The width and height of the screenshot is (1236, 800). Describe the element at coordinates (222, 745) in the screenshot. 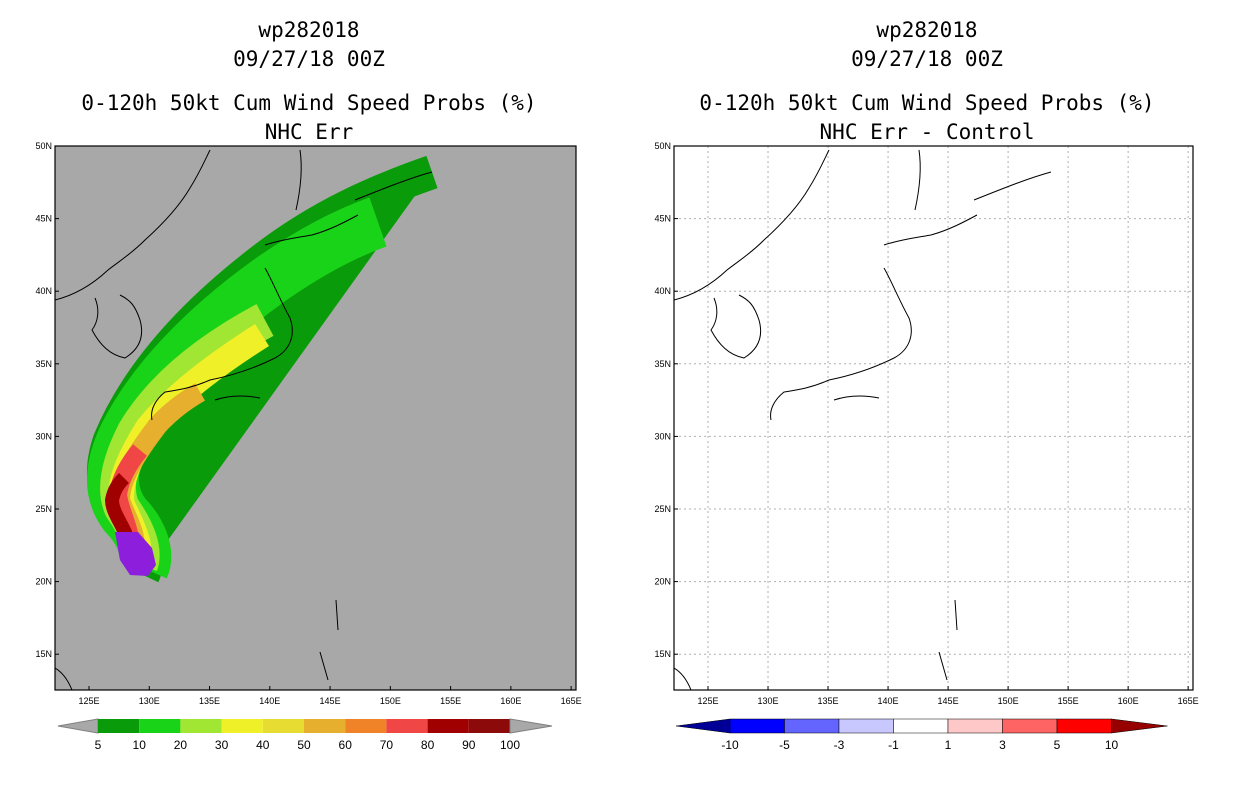

I see `colorbar-label: 30` at that location.